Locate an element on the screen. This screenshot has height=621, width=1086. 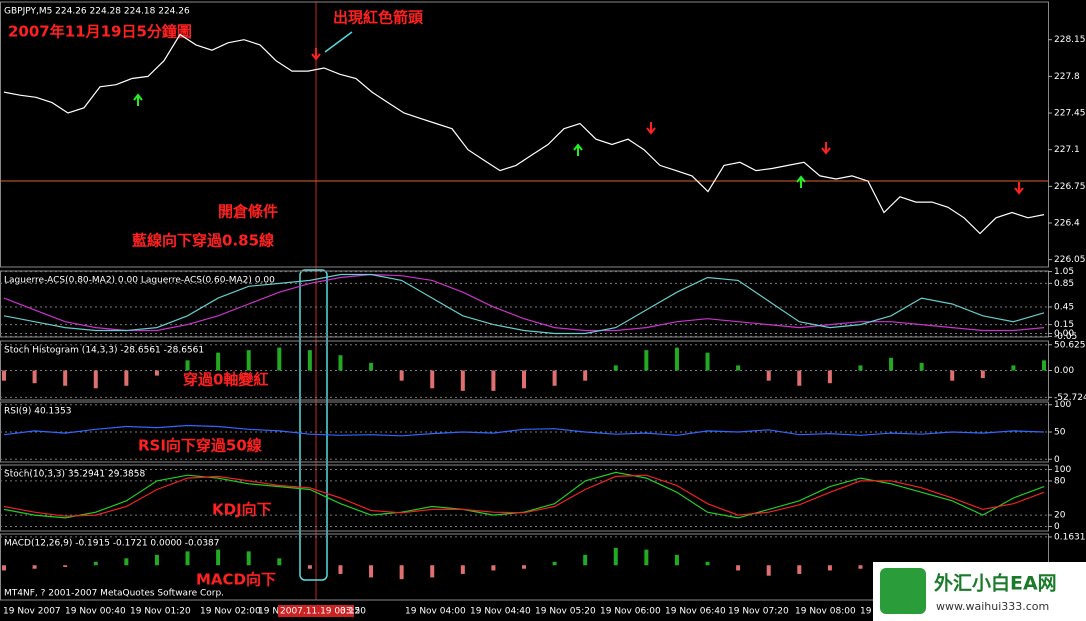
y-tick-label: 226.4 is located at coordinates (1067, 224).